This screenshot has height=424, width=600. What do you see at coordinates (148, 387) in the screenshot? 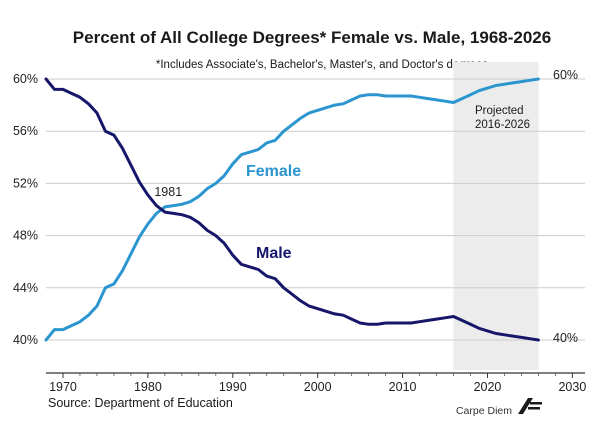
I see `x-tick-label: 1980` at bounding box center [148, 387].